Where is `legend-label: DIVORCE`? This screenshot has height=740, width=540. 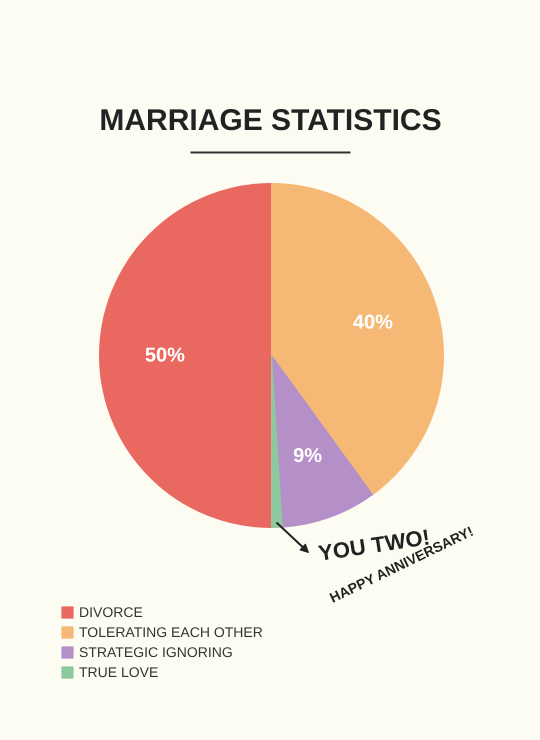
legend-label: DIVORCE is located at coordinates (111, 612).